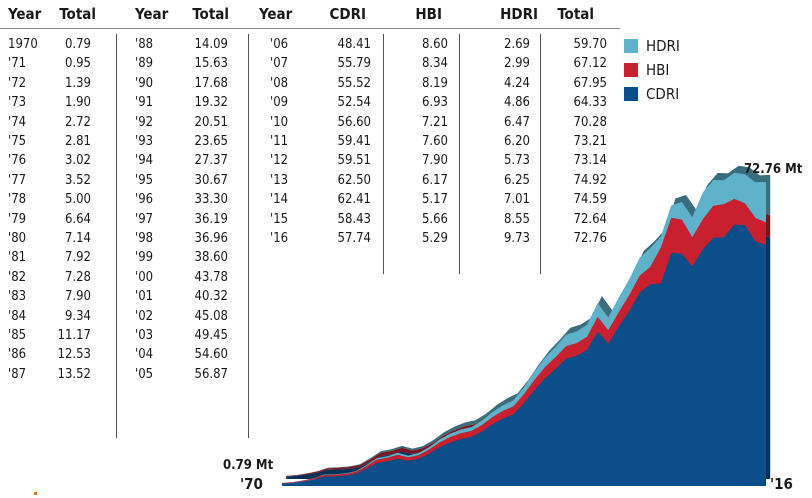 The image size is (812, 498). Describe the element at coordinates (144, 200) in the screenshot. I see `table-year-cell: '96` at that location.